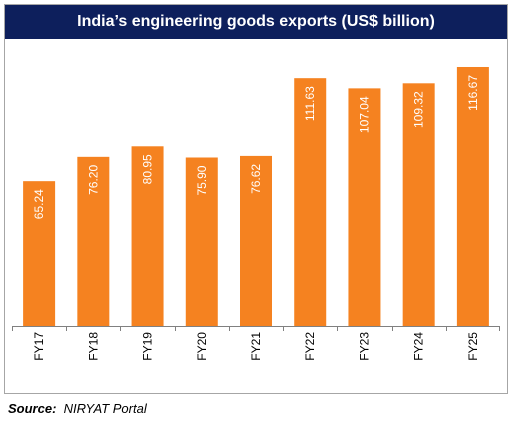 This screenshot has width=514, height=425. Describe the element at coordinates (93, 180) in the screenshot. I see `value-label: 76.20` at that location.